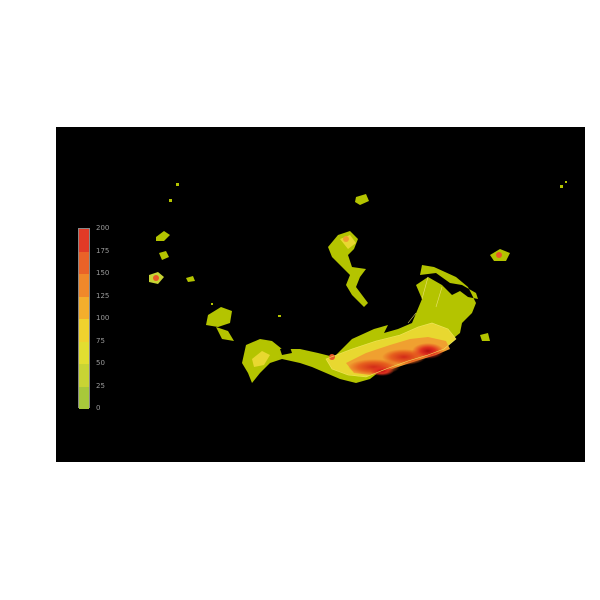 The height and width of the screenshot is (600, 600). I want to click on legend-tick-label: 0, so click(98, 408).